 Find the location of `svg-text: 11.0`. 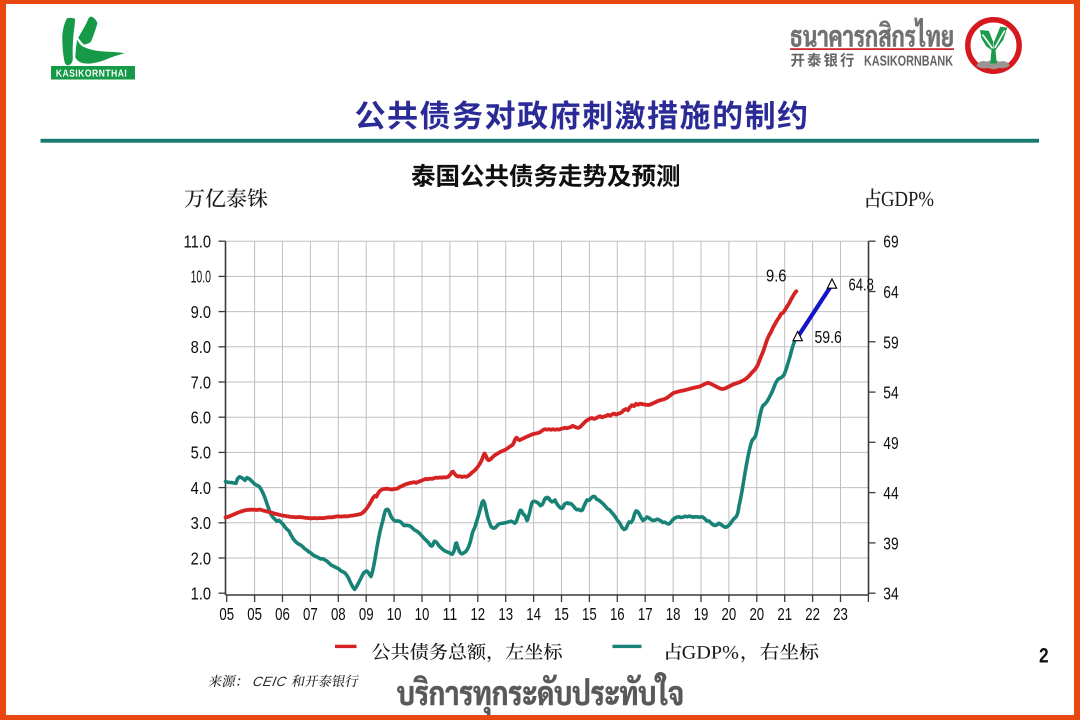

svg-text: 11.0 is located at coordinates (198, 242).